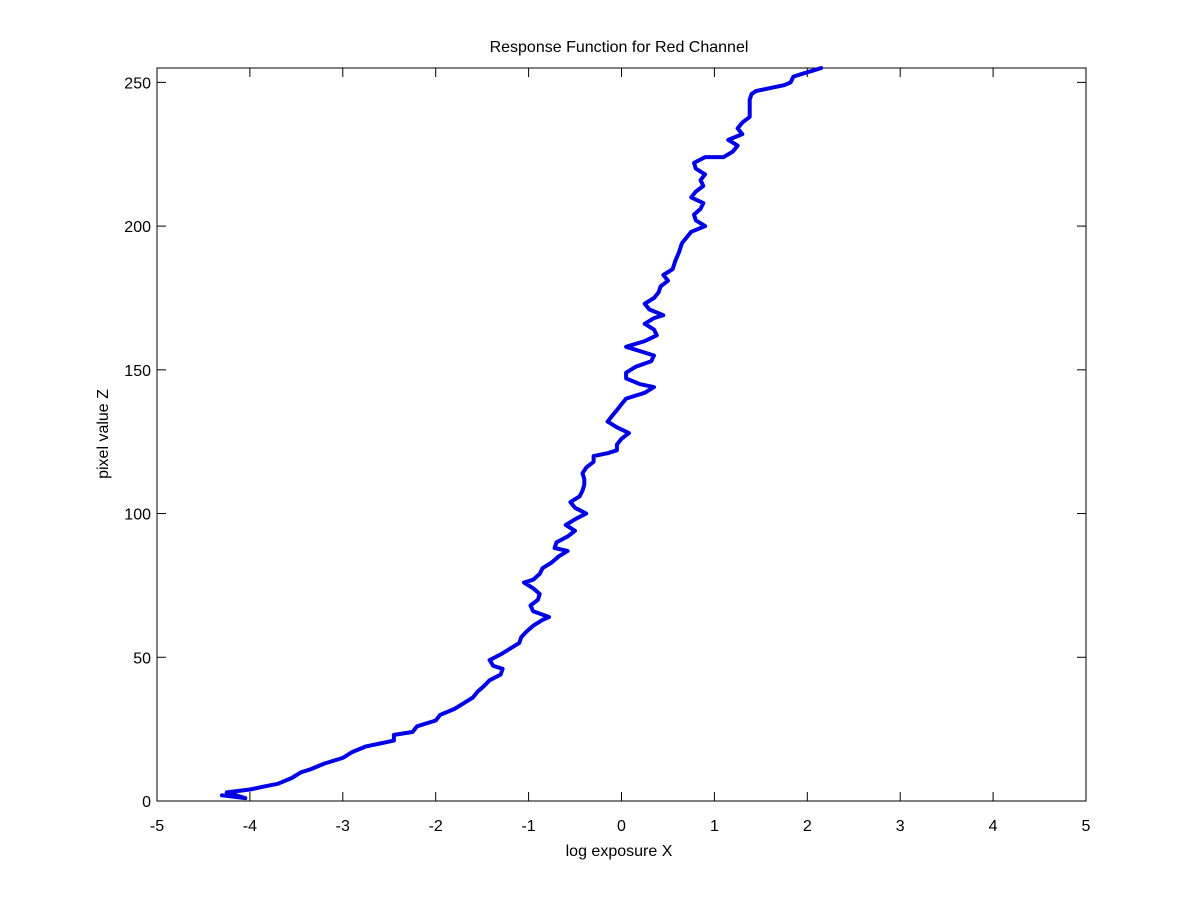 The image size is (1200, 900). Describe the element at coordinates (250, 826) in the screenshot. I see `x-tick-label: -4` at that location.